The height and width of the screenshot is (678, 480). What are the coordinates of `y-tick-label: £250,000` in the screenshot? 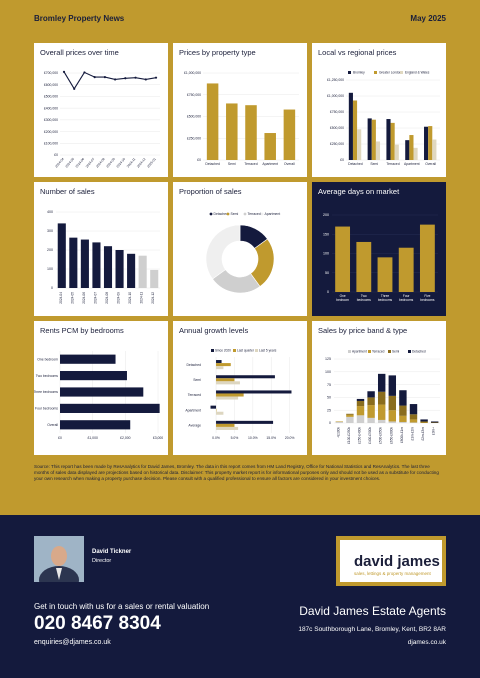 It's located at (194, 138).